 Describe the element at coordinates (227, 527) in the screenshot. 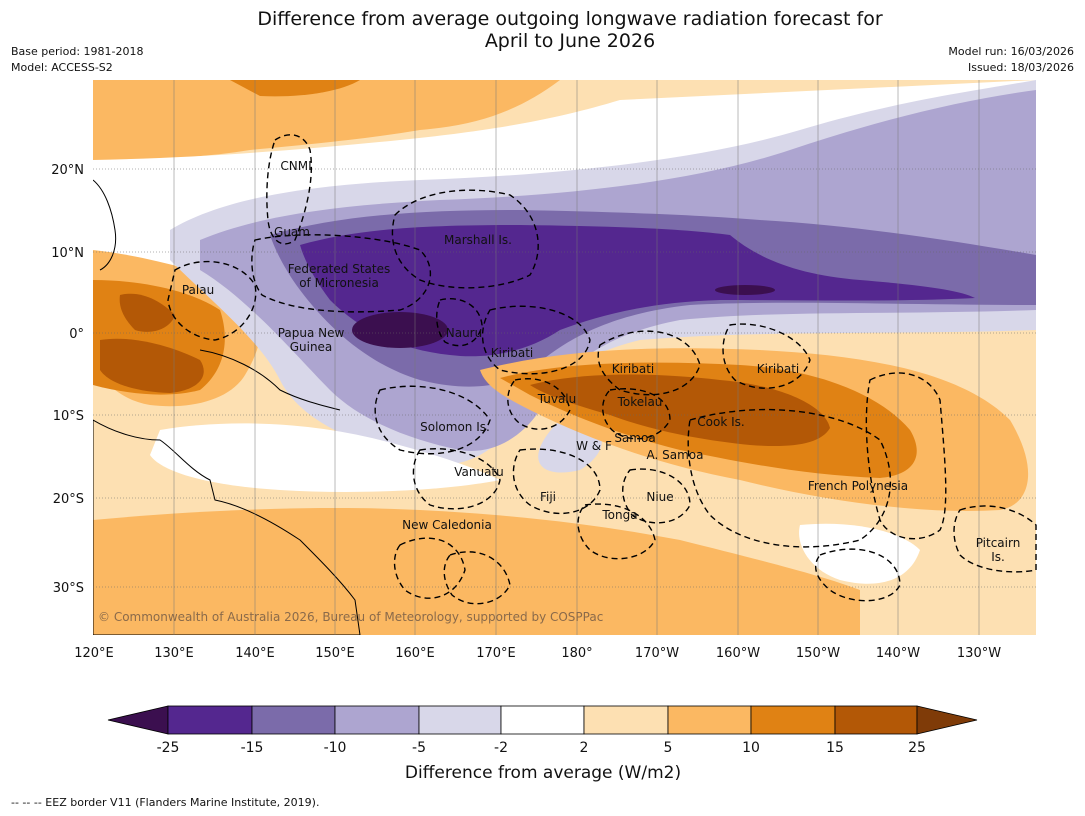

I see `australia-outline` at that location.